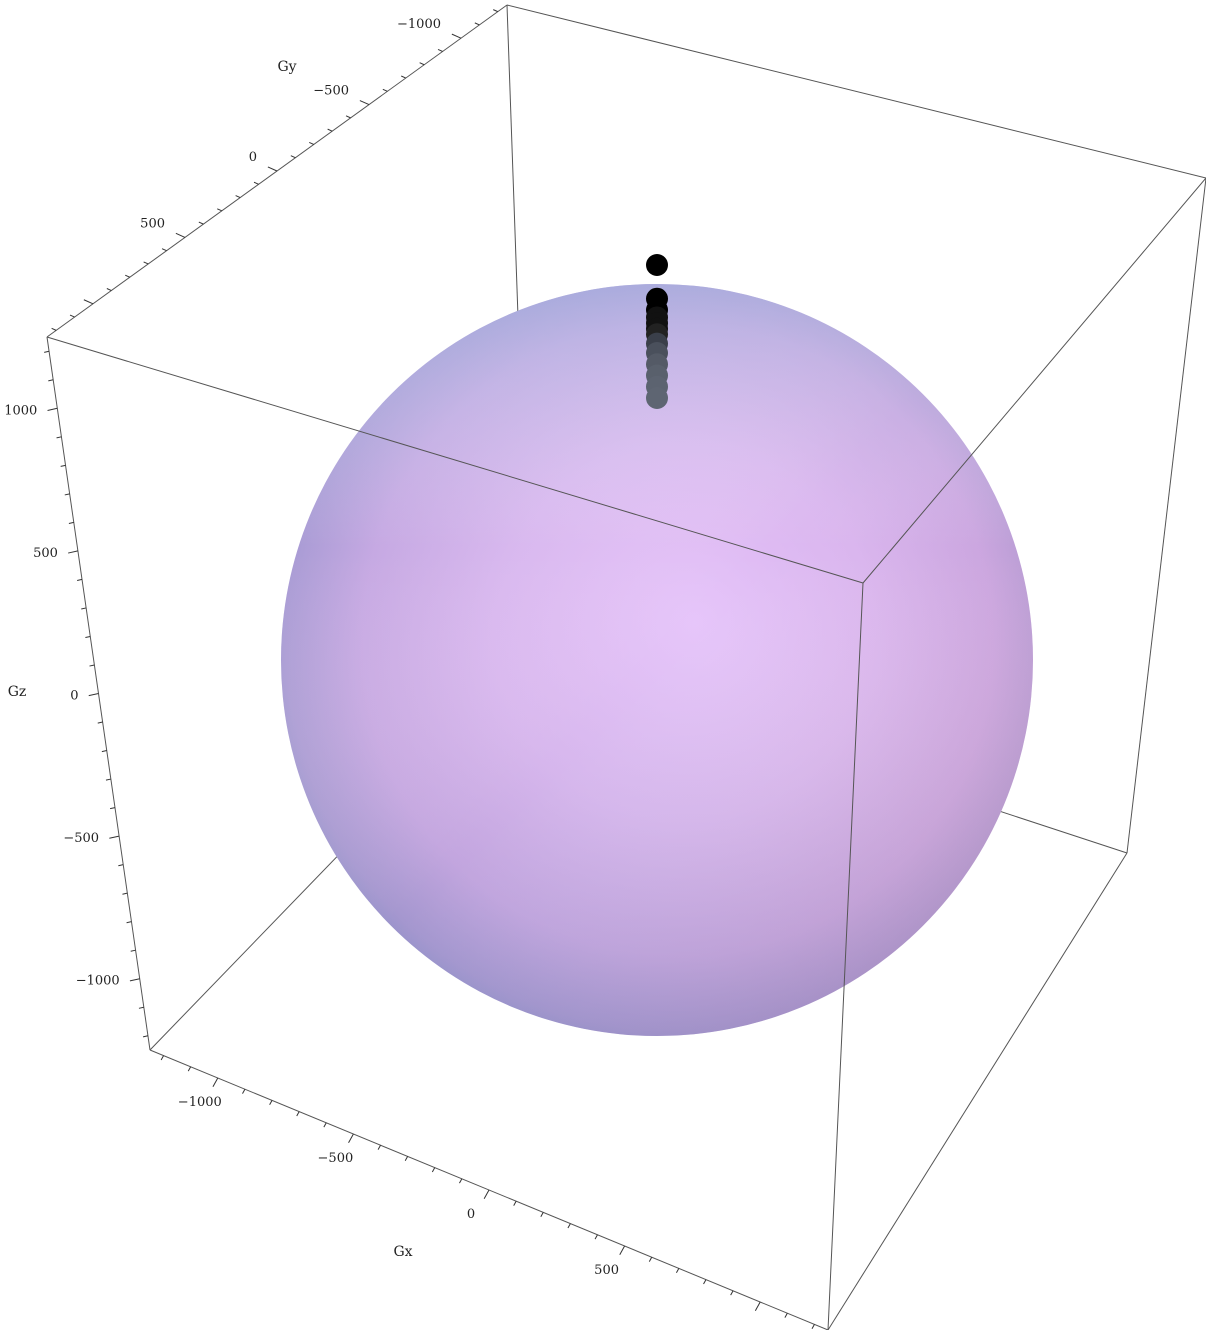 This screenshot has height=1330, width=1206. I want to click on x-axis-tick-label: −500, so click(336, 1158).